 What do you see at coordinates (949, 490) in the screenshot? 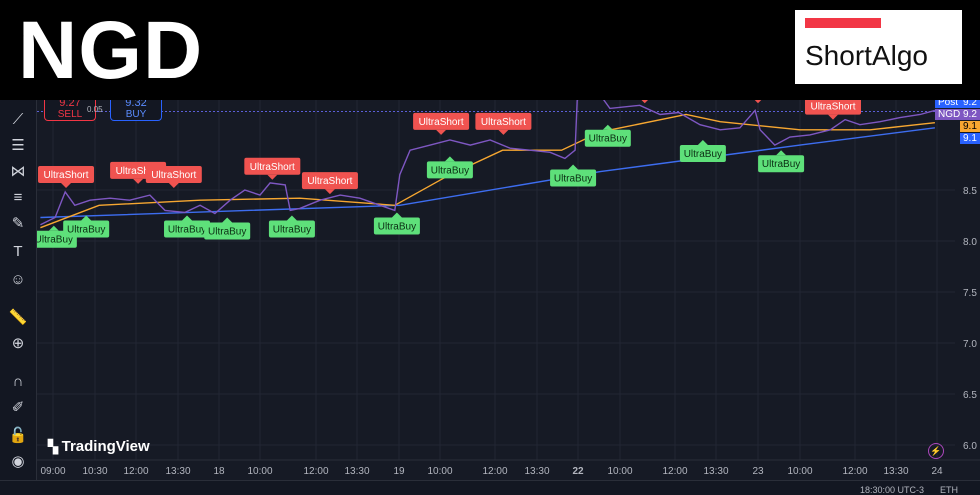
I see `session-toggle: ETH` at bounding box center [949, 490].